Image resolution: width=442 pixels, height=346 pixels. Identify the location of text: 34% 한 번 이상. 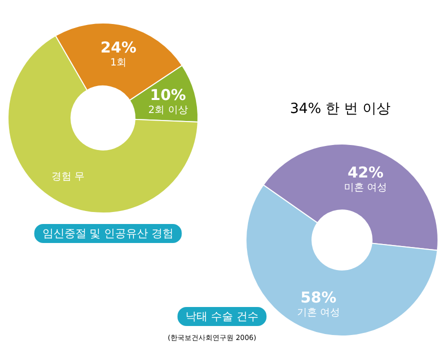
(340, 109).